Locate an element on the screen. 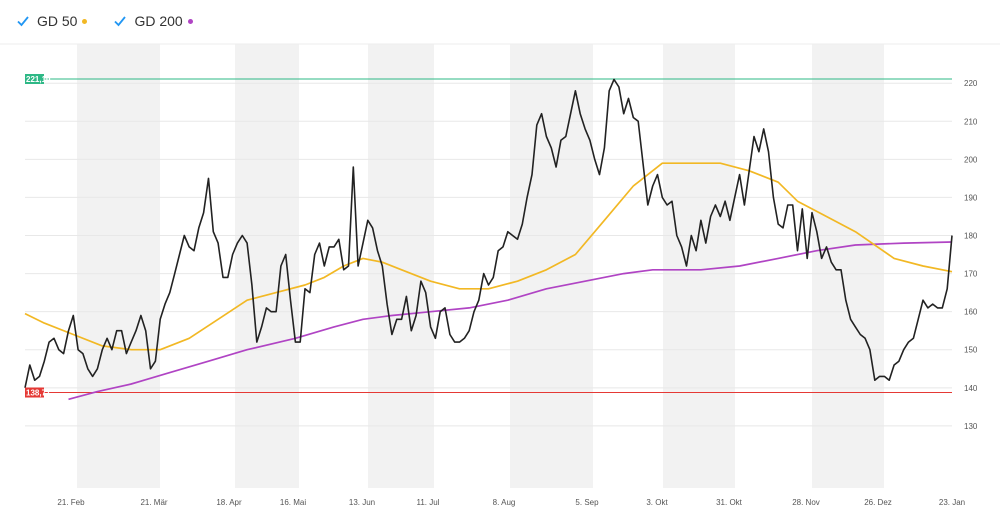 The image size is (1000, 515). x-tick-label: 21. Feb is located at coordinates (71, 502).